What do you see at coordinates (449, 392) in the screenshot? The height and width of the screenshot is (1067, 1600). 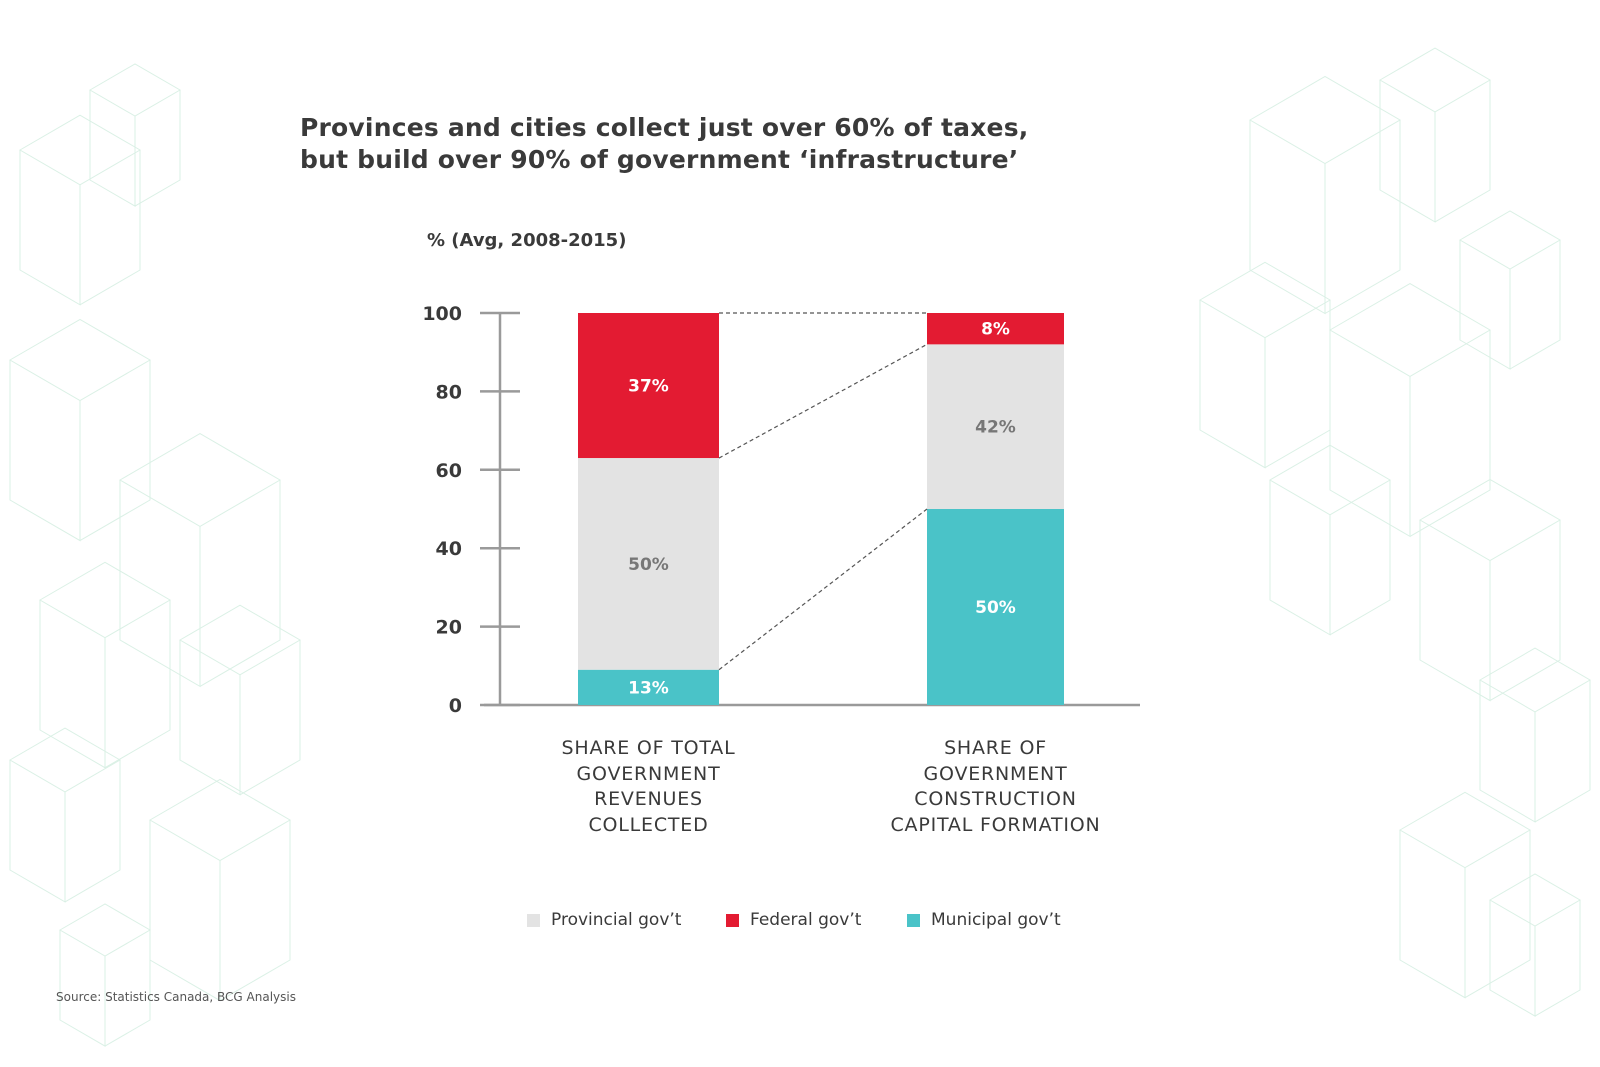 I see `y-tick-label: 80` at bounding box center [449, 392].